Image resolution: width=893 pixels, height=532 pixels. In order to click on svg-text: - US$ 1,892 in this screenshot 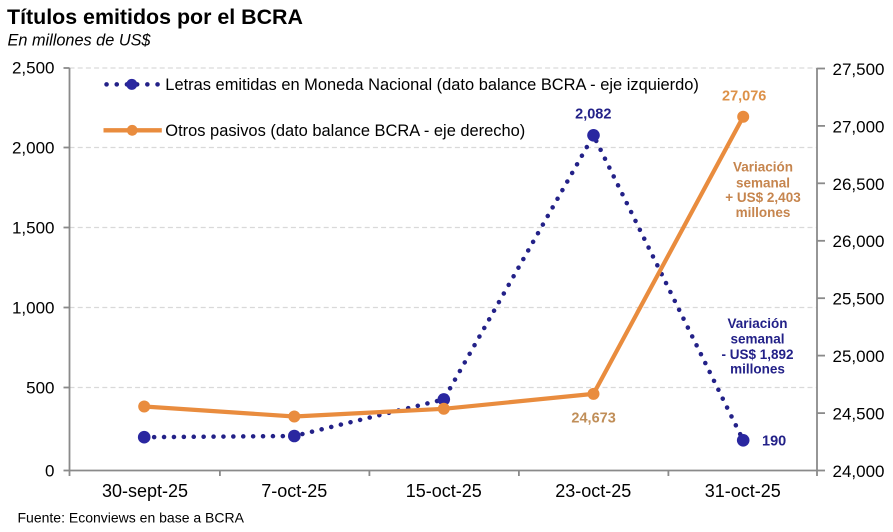, I will do `click(757, 354)`.